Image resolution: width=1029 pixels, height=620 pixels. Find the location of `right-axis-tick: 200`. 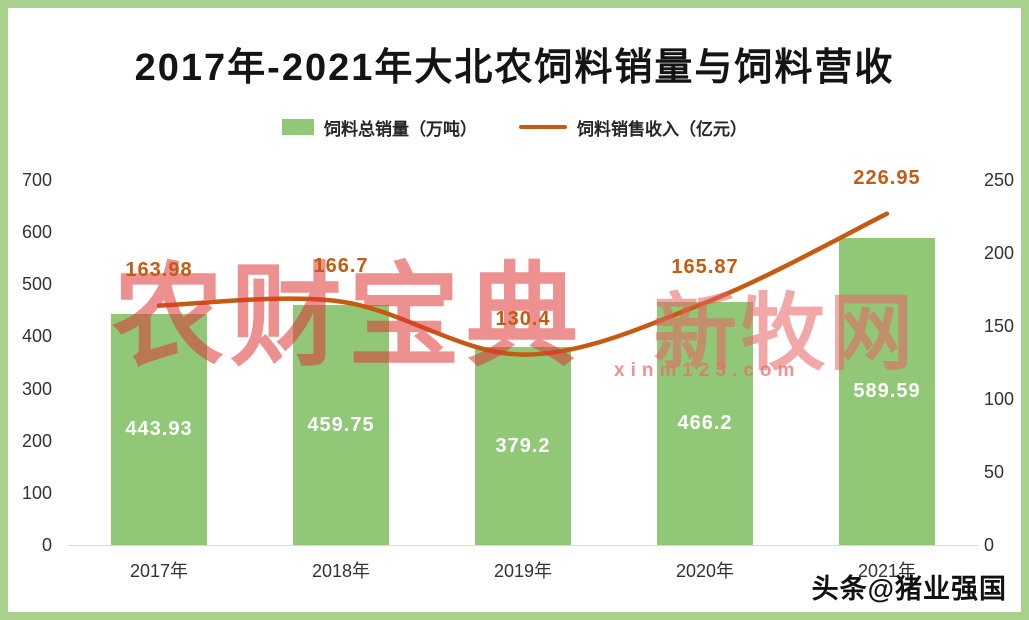

right-axis-tick: 200 is located at coordinates (999, 253).